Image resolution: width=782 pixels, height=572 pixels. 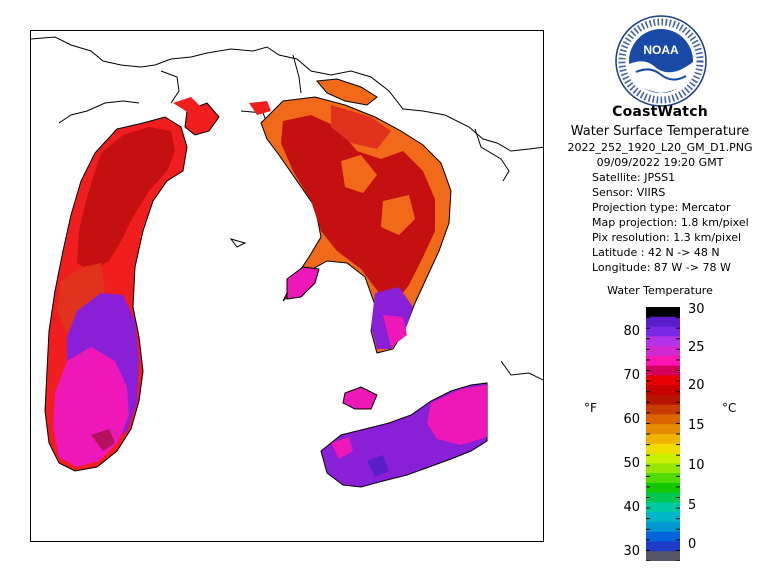 I want to click on color-scale-bar, so click(x=663, y=434).